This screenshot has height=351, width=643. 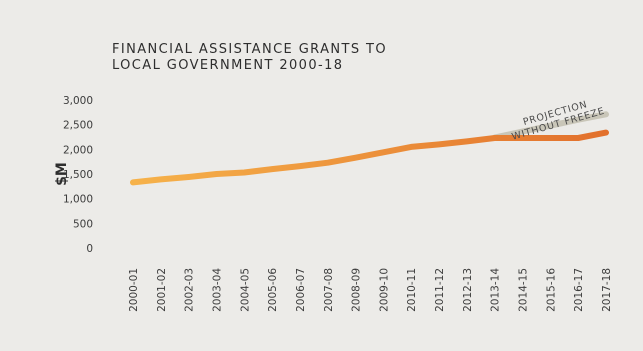 I want to click on x-tick-label: 2010-11, so click(x=412, y=290).